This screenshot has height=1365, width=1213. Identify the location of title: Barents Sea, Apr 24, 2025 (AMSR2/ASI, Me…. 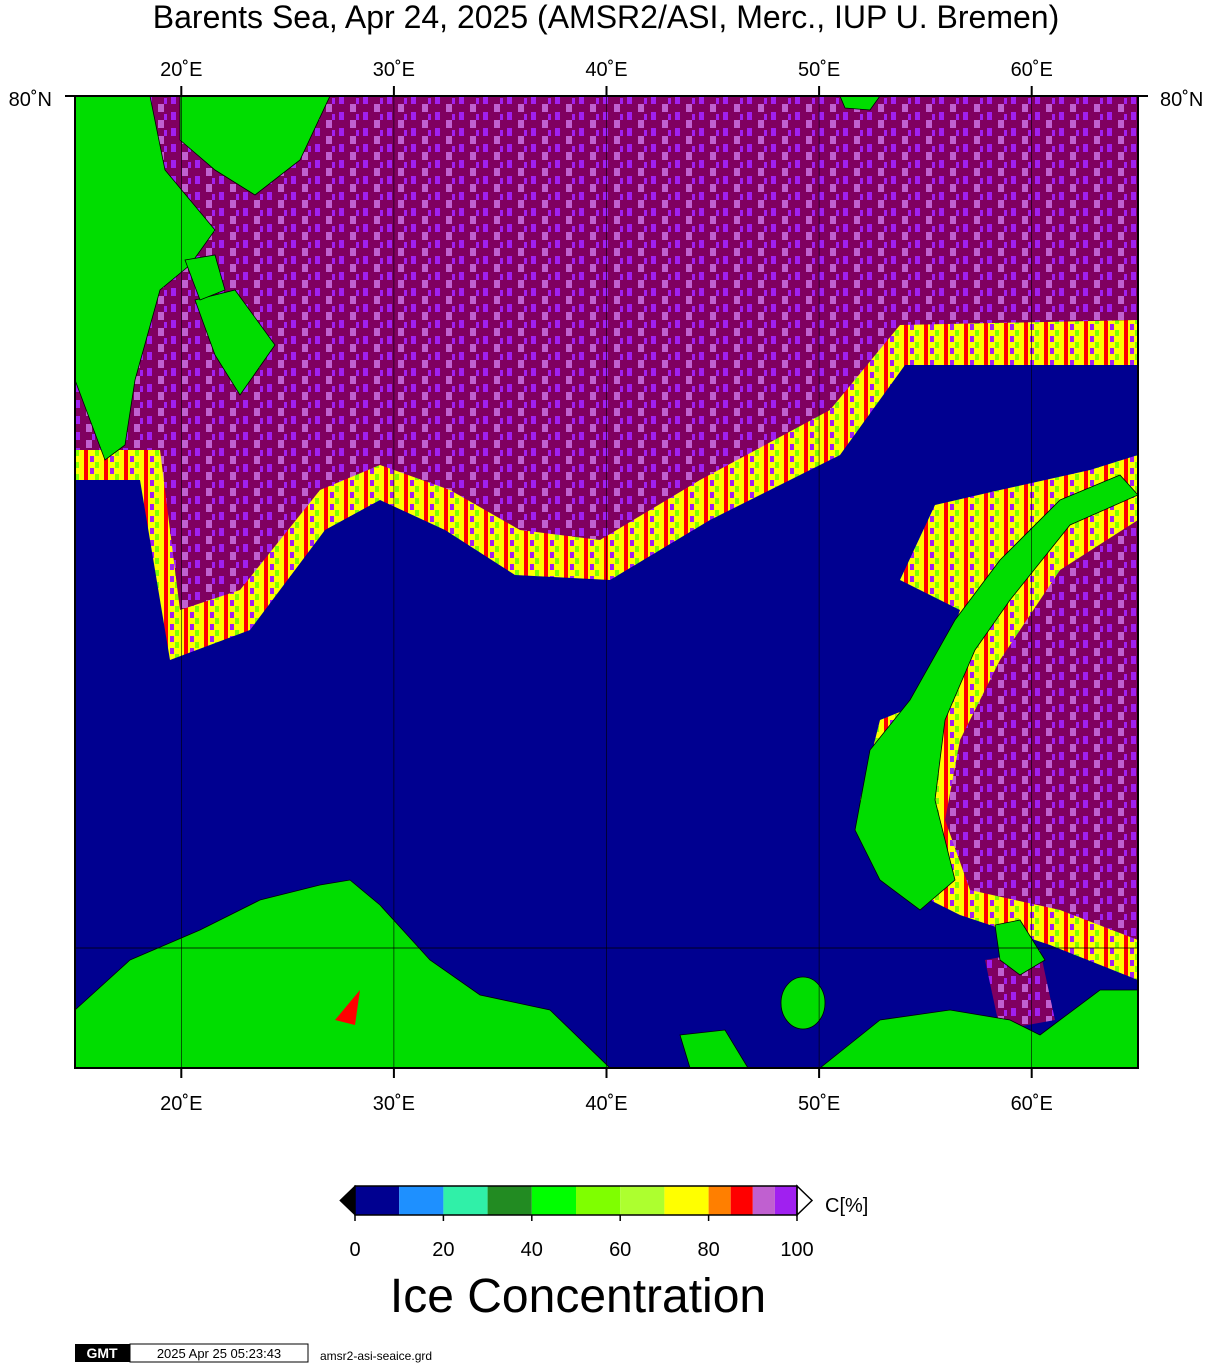
(606, 17).